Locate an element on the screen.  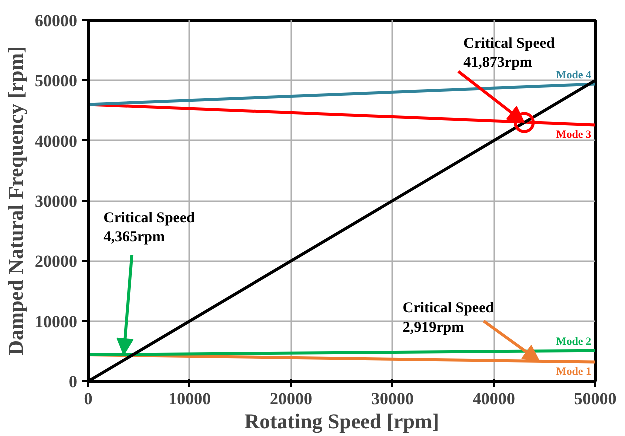
y-tick-label: 20000 is located at coordinates (56, 262).